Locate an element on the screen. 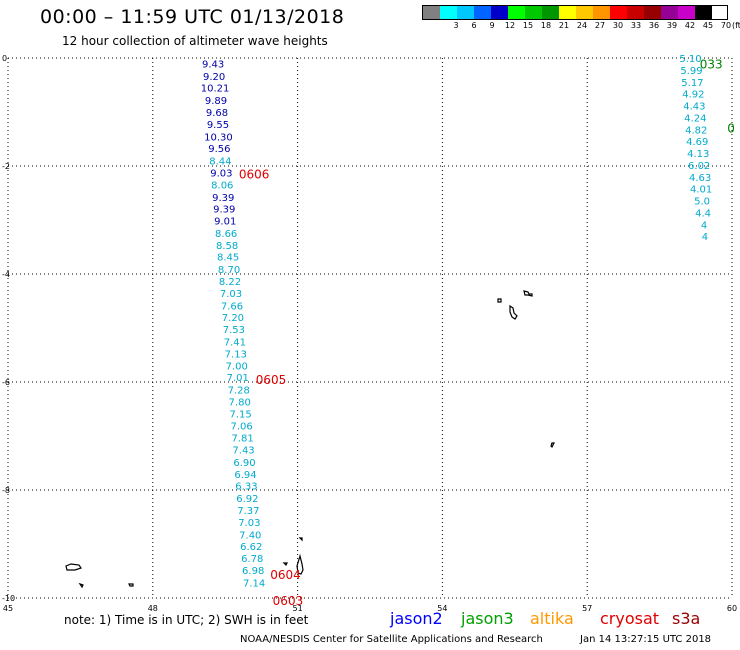  wave-height-label: 7.53 is located at coordinates (234, 330).